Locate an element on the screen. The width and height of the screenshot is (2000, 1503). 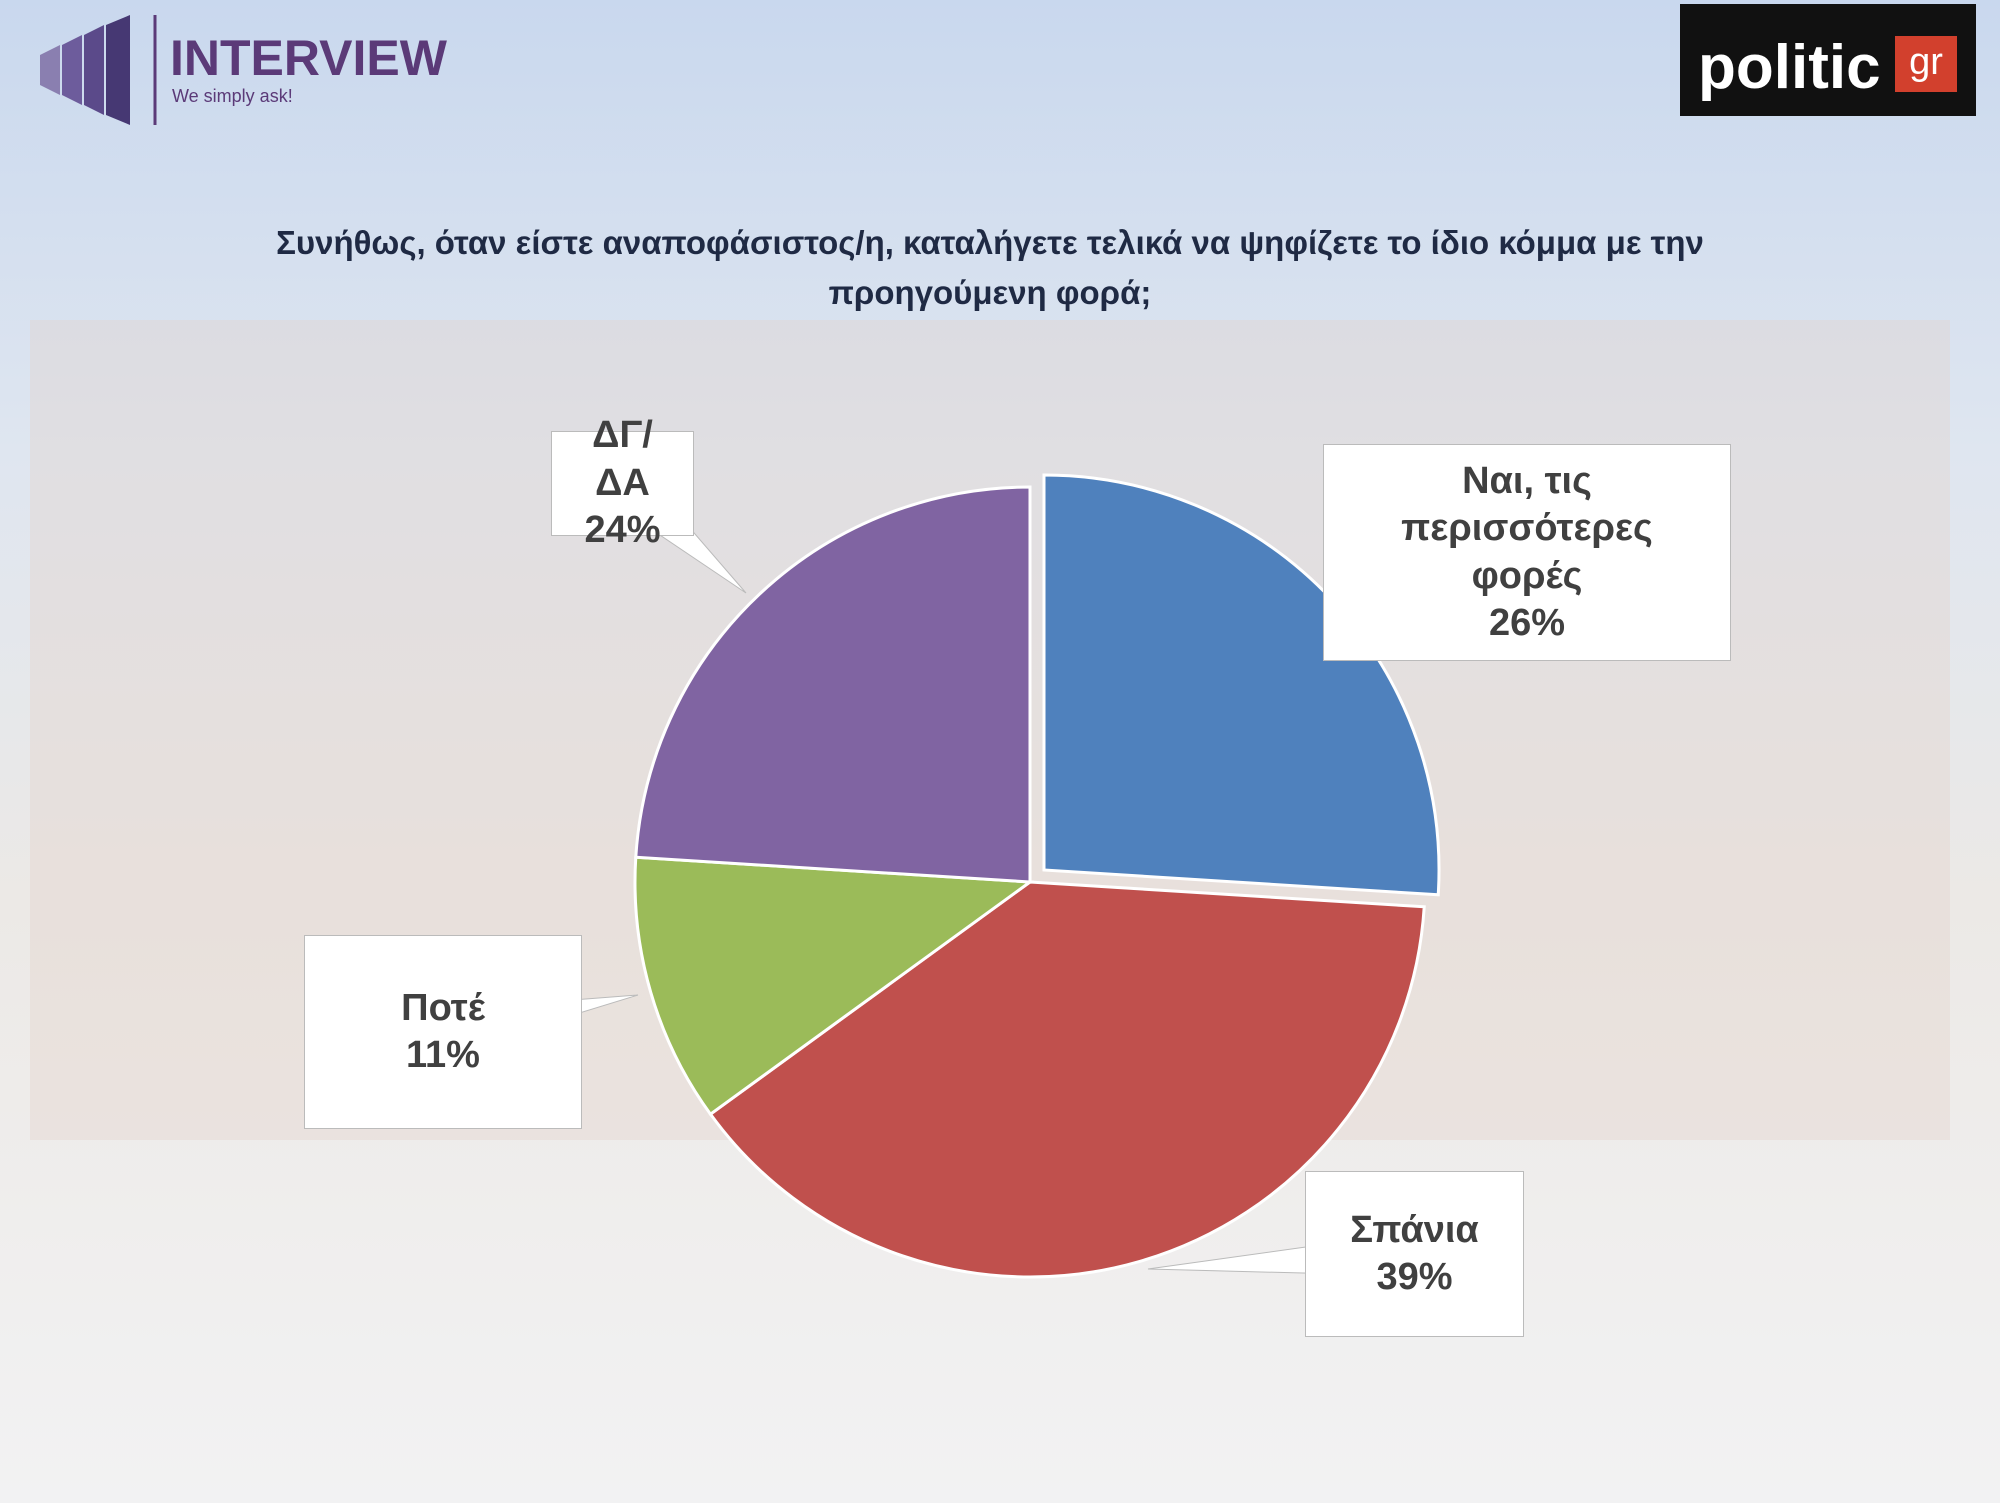
value-label: 11% is located at coordinates (443, 1055).